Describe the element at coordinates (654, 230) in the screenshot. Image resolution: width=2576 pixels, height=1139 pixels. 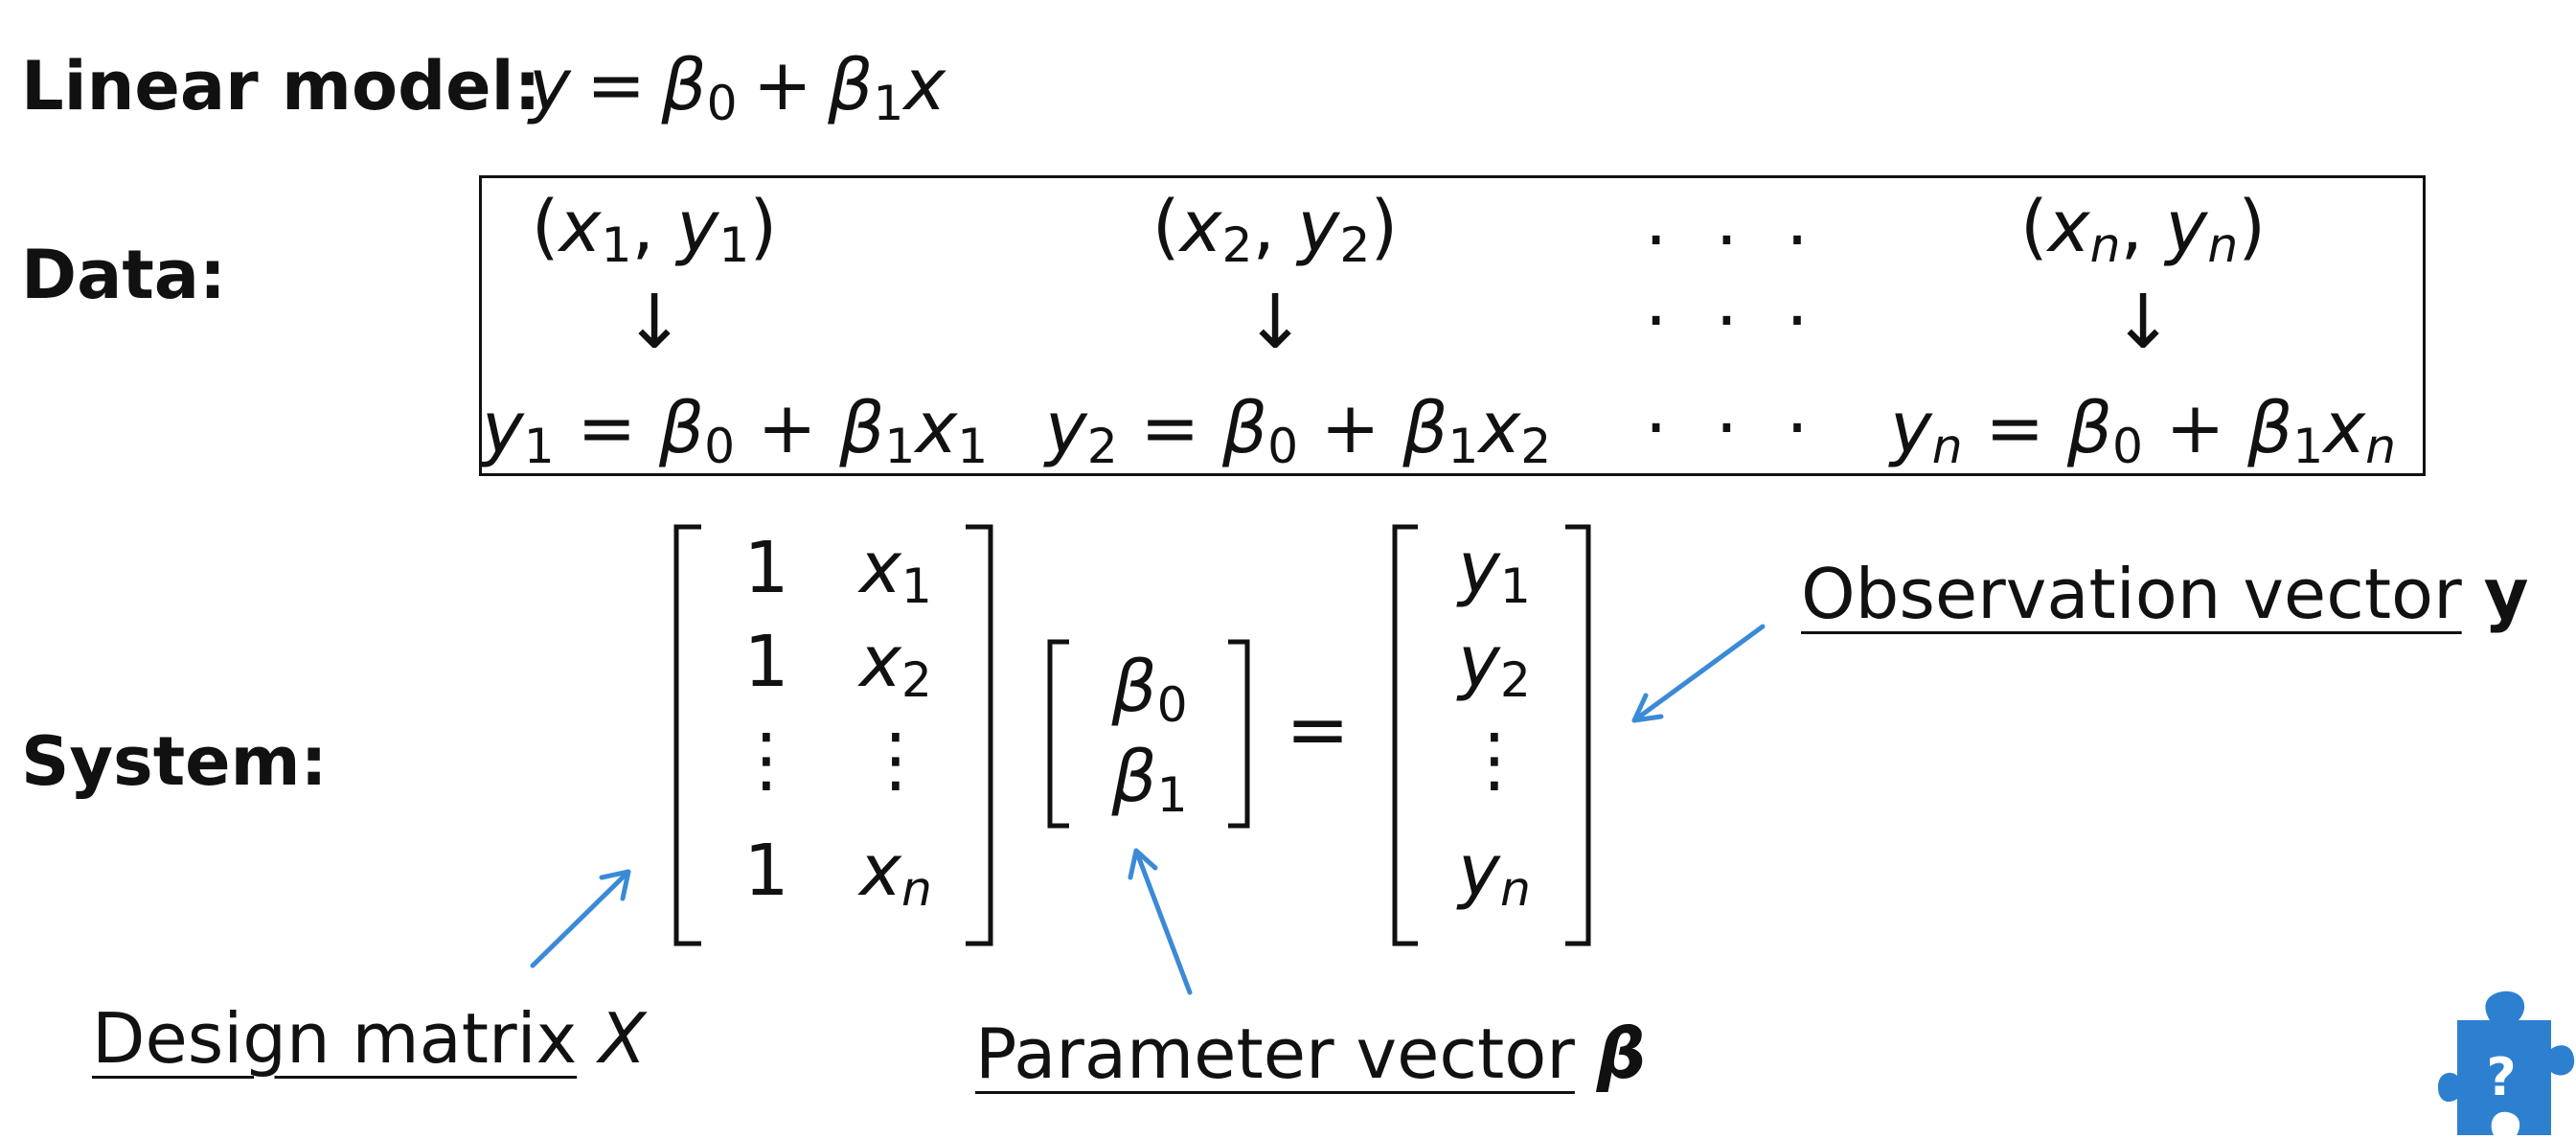
I see `data-pair-1: (x1, y1)` at that location.